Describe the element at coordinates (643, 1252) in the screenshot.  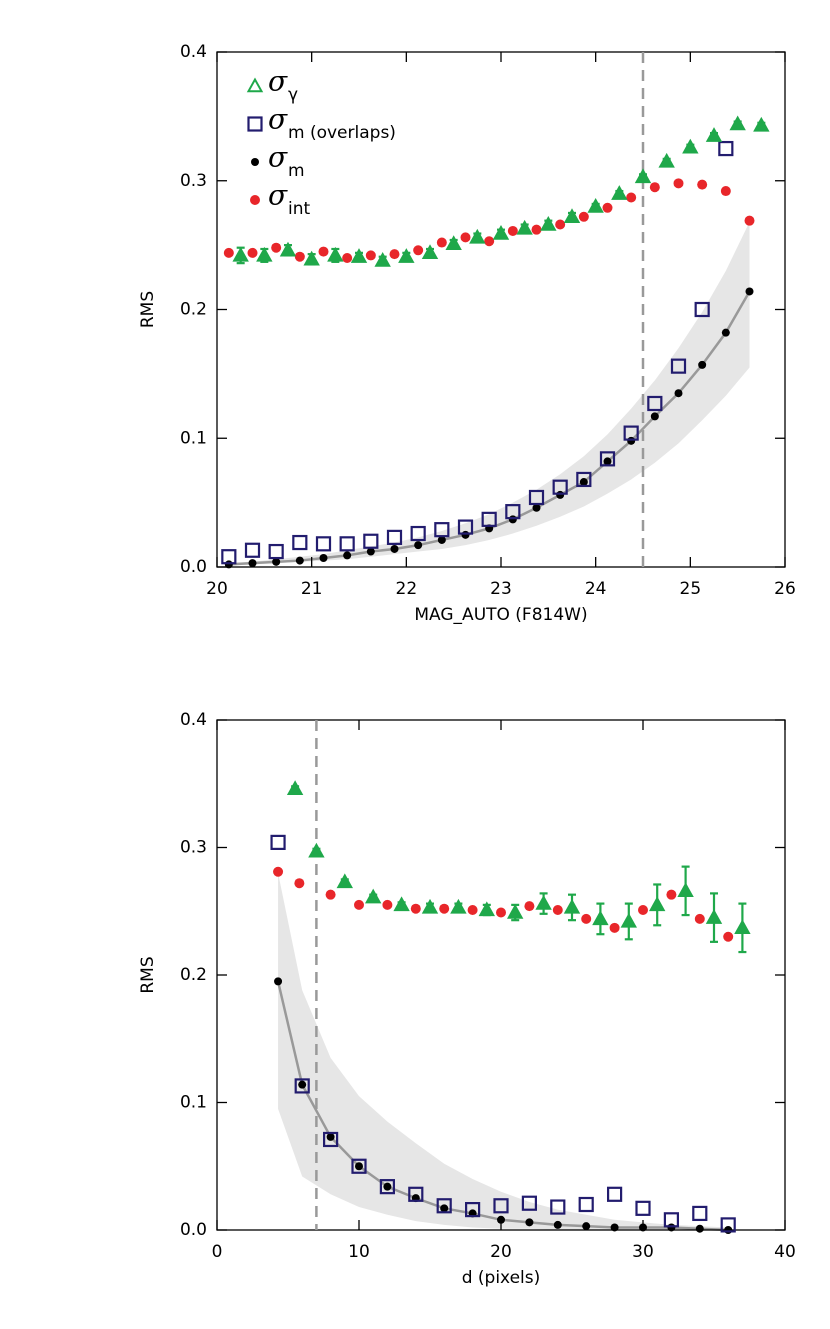
I see `x-tick-label: 30` at that location.